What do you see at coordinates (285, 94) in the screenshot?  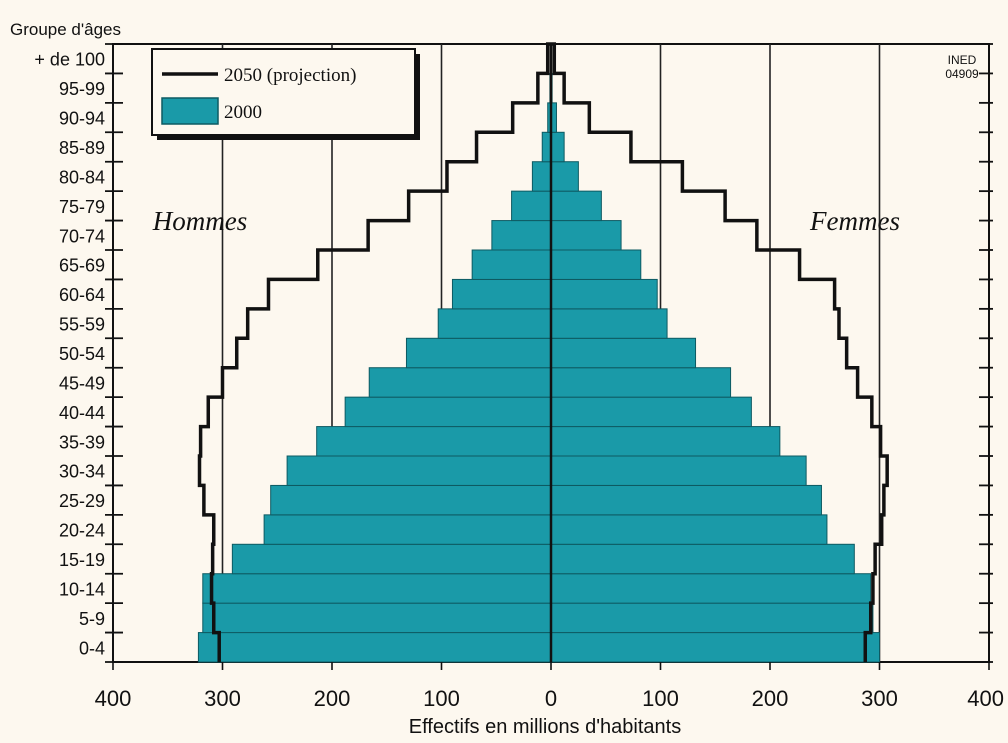 I see `legend: 2050 (projection) 2000` at bounding box center [285, 94].